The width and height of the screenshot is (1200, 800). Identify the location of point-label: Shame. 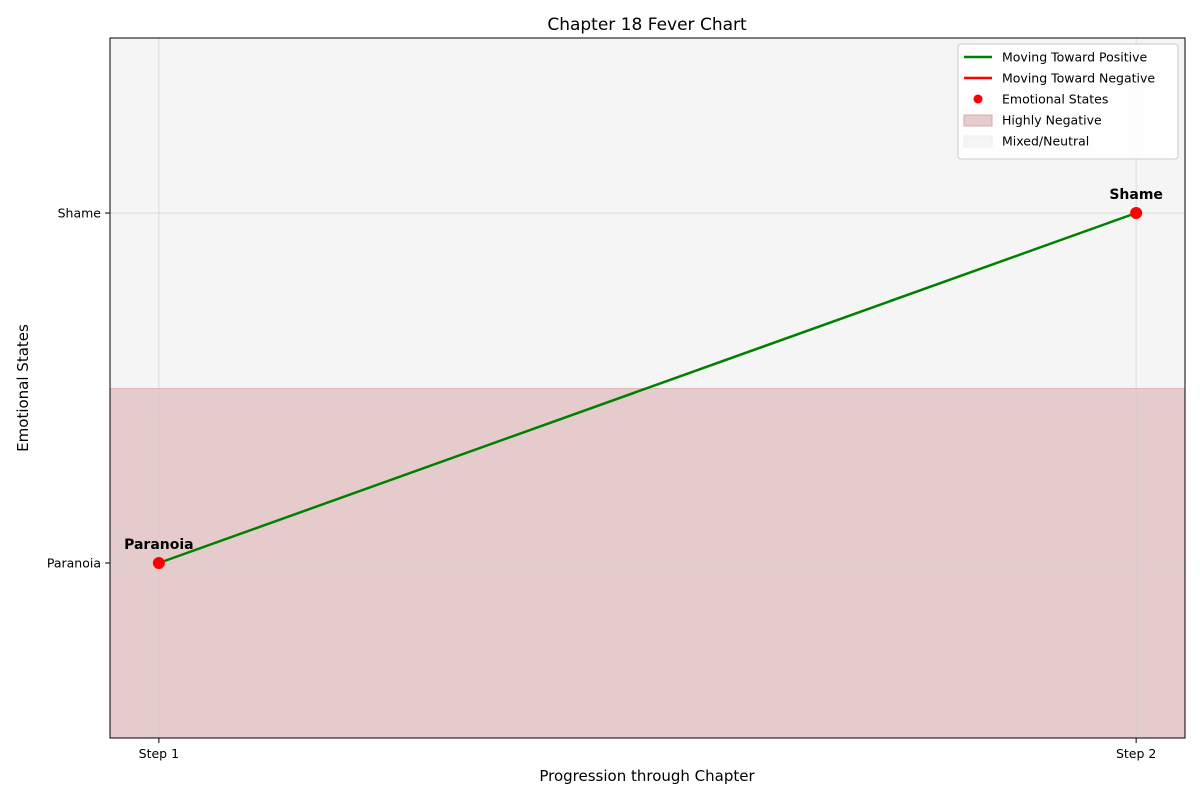
(1136, 195).